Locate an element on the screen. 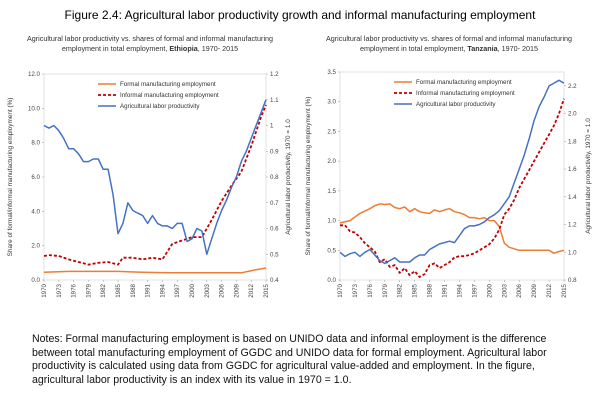 The width and height of the screenshot is (600, 409). y-right-tick-label: 0.5 is located at coordinates (274, 254).